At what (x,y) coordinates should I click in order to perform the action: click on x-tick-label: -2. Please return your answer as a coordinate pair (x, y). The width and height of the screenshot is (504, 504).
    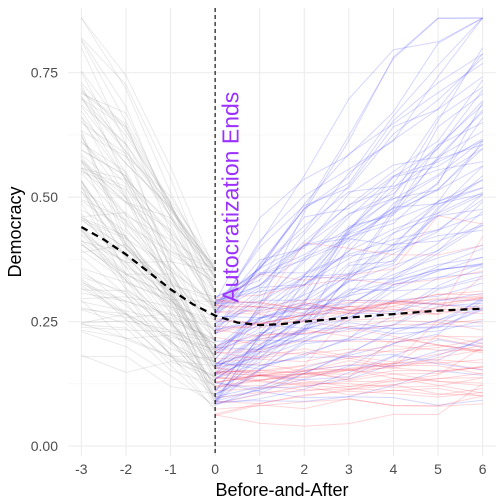
    Looking at the image, I should click on (126, 469).